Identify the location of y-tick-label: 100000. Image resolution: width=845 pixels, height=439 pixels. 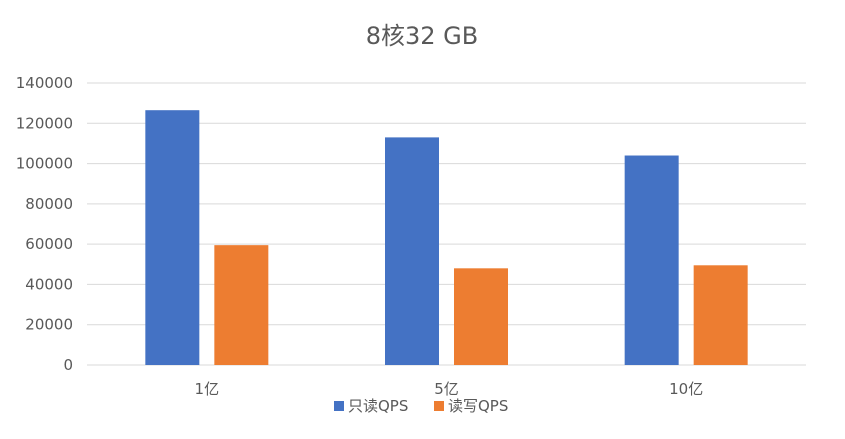
(44, 164).